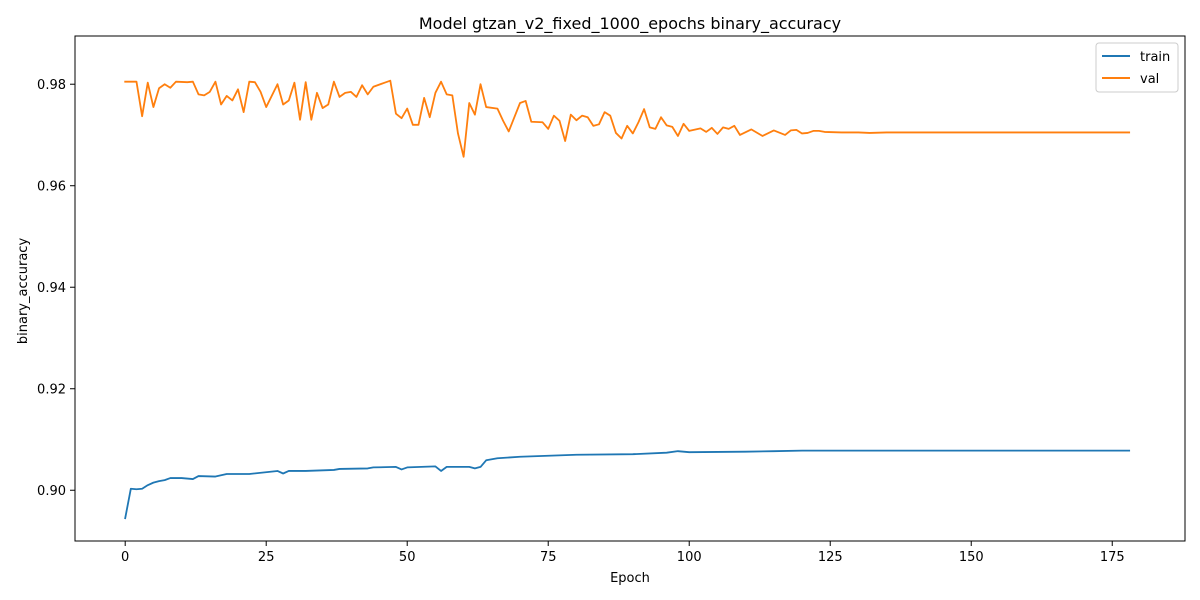 The image size is (1200, 600). Describe the element at coordinates (1137, 67) in the screenshot. I see `legend: train val` at that location.